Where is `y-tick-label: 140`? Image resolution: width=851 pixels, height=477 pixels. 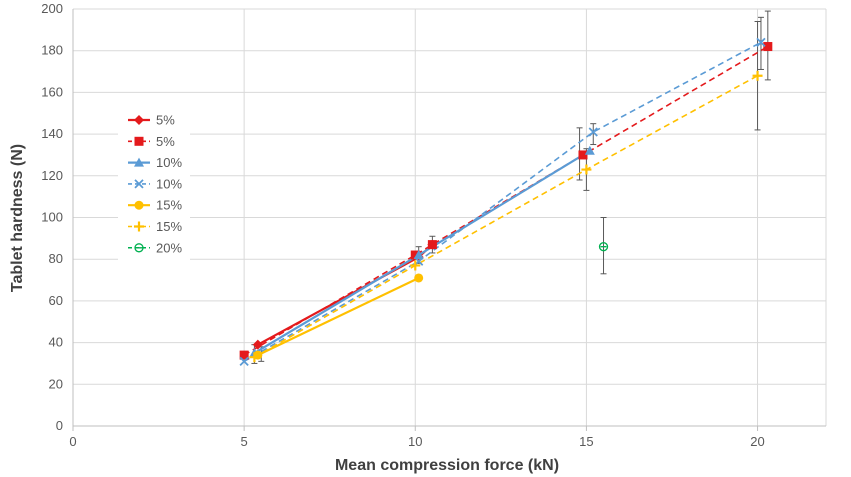 y-tick-label: 140 is located at coordinates (52, 133).